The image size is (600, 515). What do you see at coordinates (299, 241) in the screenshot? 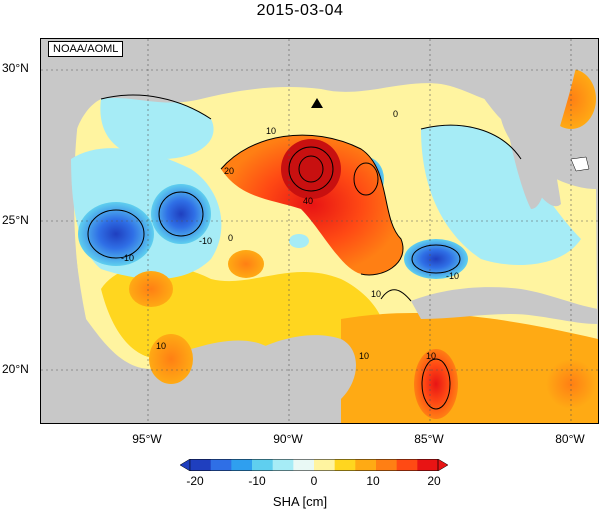
I see `small-cyan-spot` at bounding box center [299, 241].